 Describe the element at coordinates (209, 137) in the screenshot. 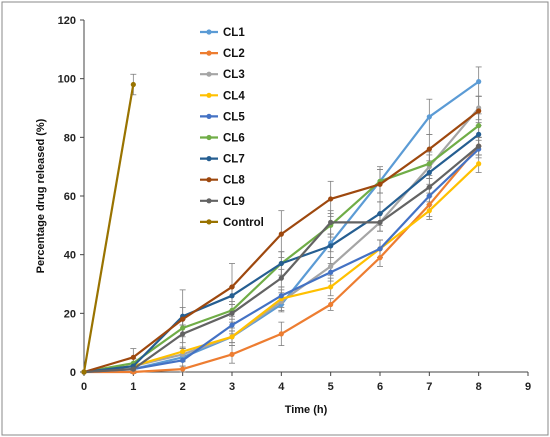

I see `legend-marker-cl6` at that location.